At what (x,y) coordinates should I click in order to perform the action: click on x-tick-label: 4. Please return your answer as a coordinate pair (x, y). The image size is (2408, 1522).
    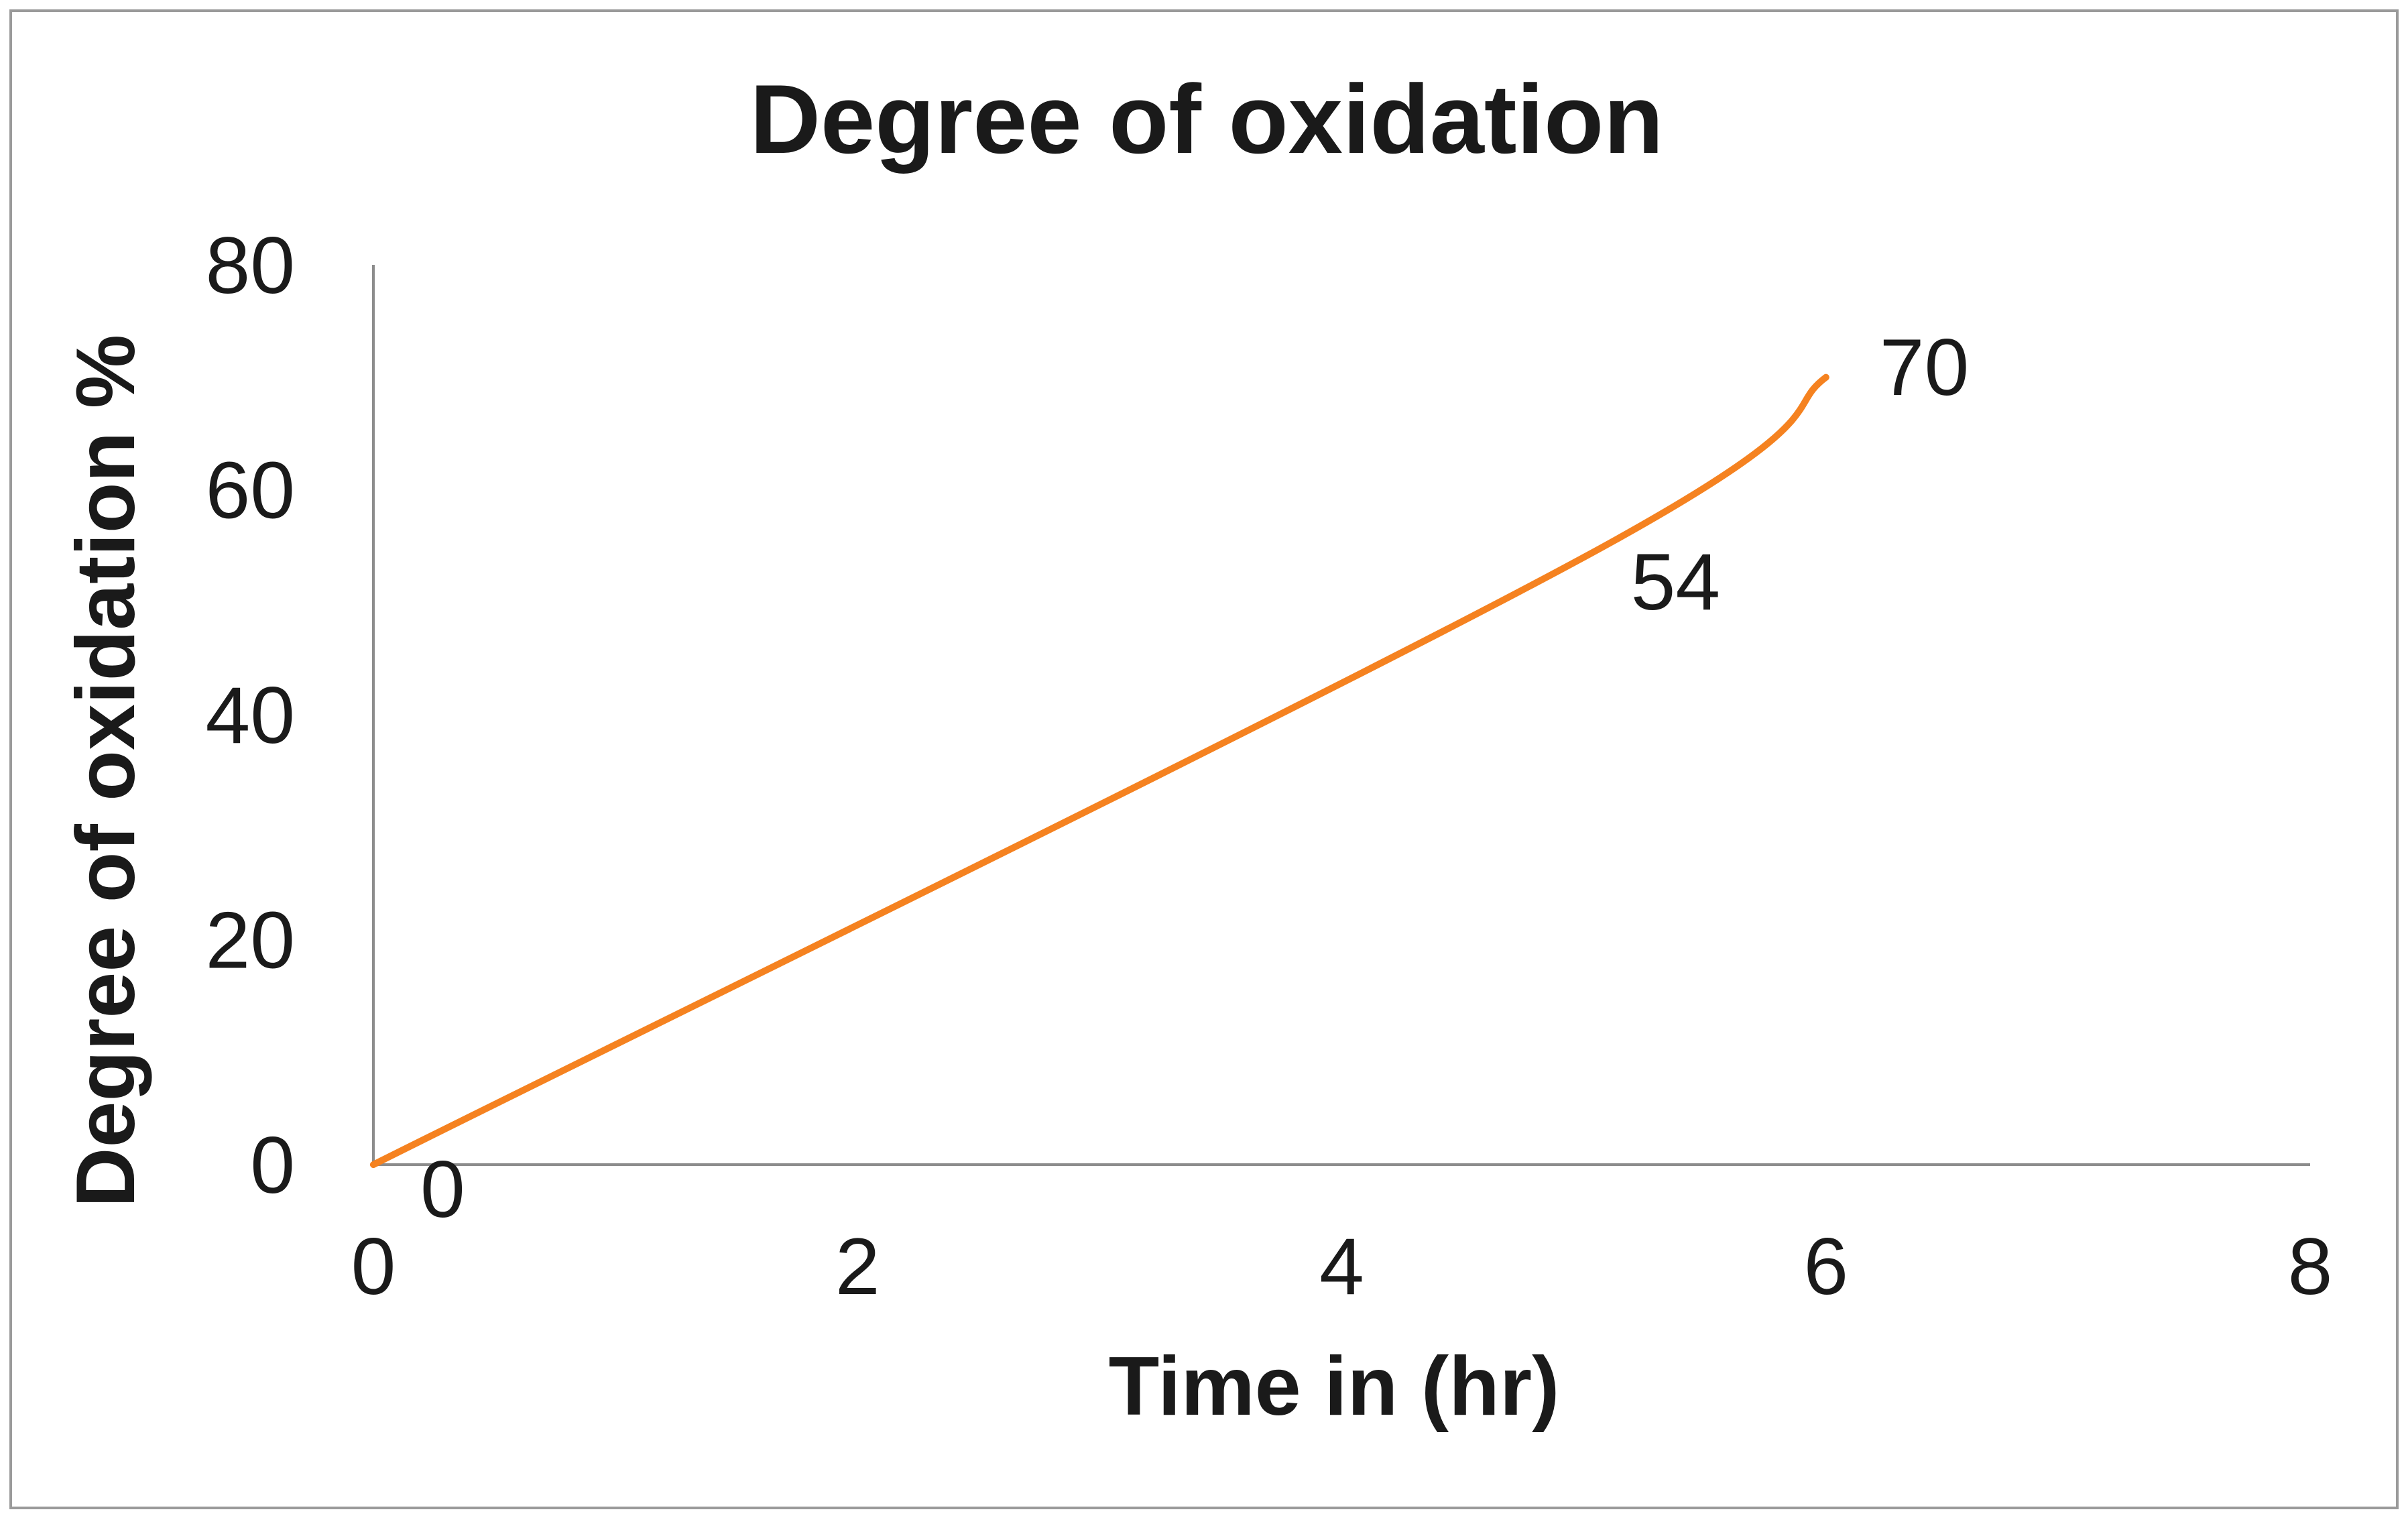
    Looking at the image, I should click on (1341, 1266).